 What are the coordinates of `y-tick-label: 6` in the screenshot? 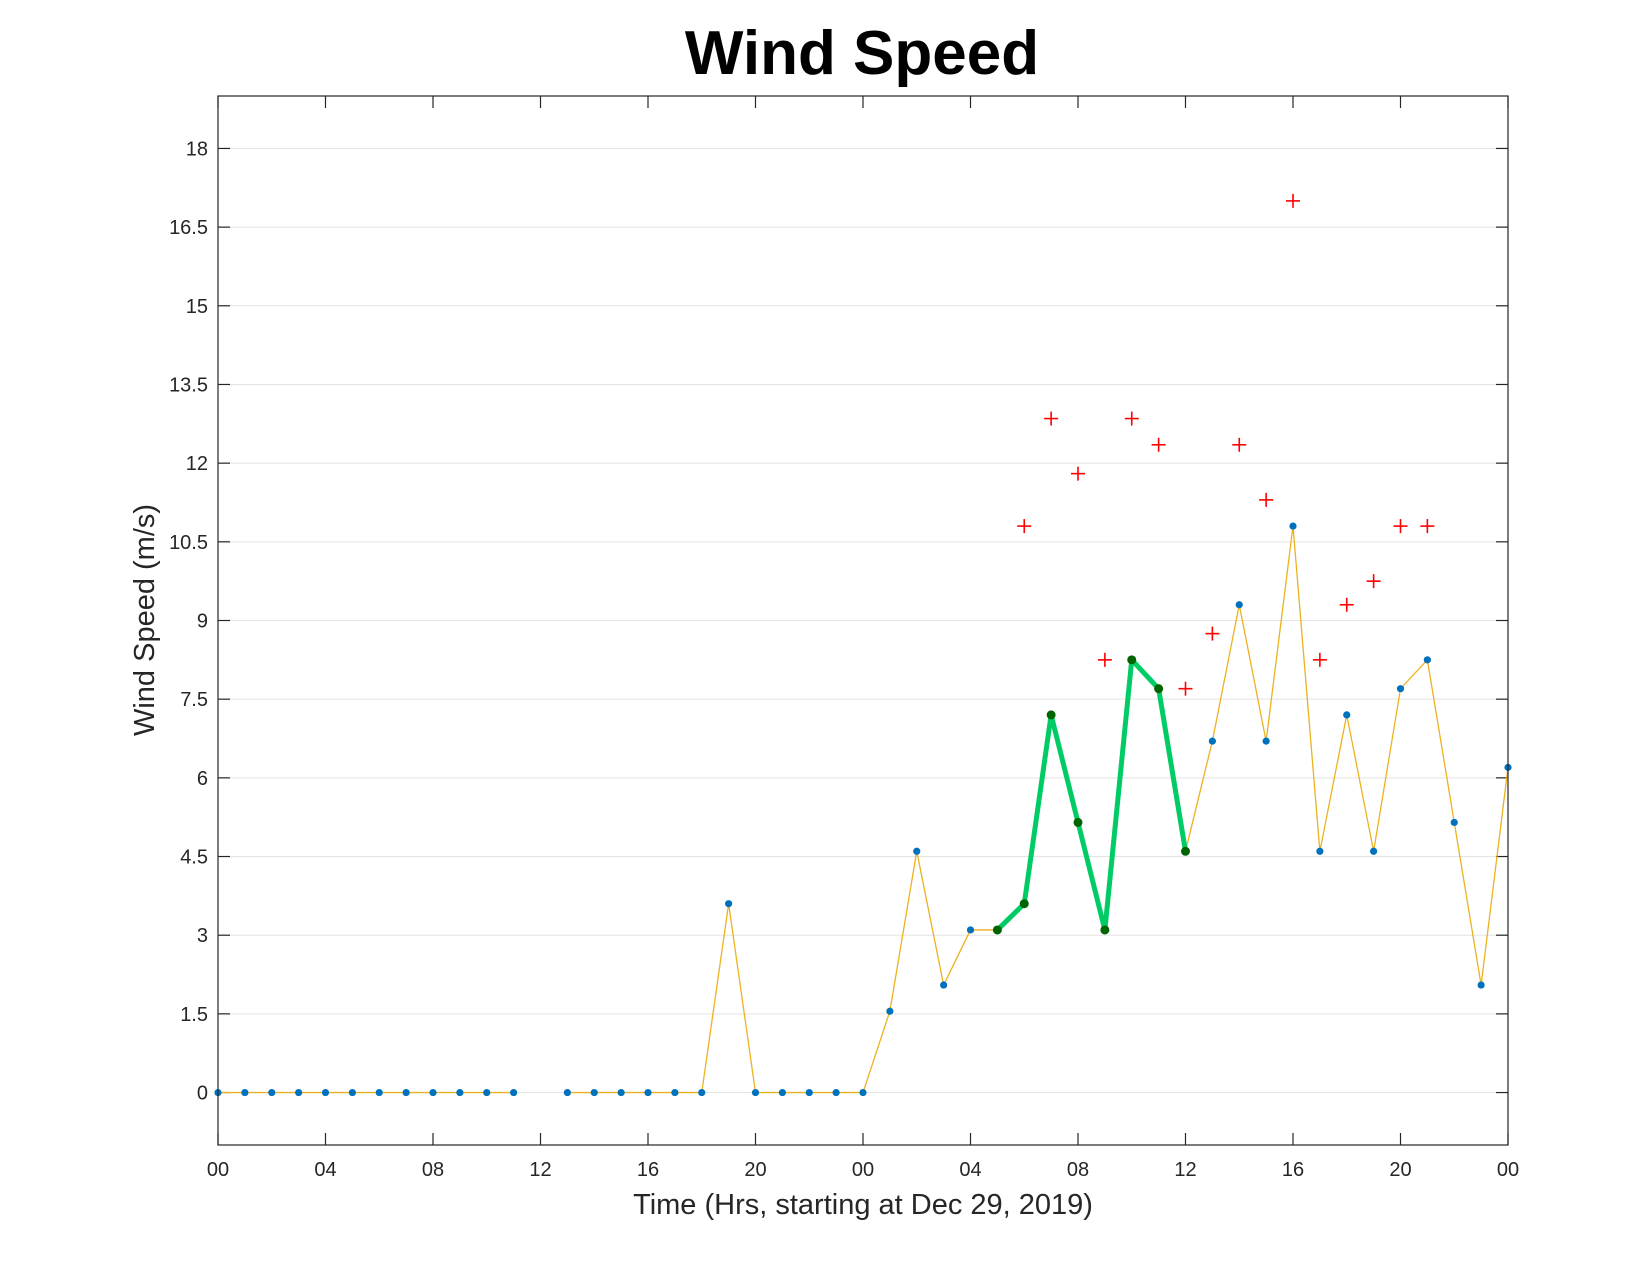 It's located at (202, 779).